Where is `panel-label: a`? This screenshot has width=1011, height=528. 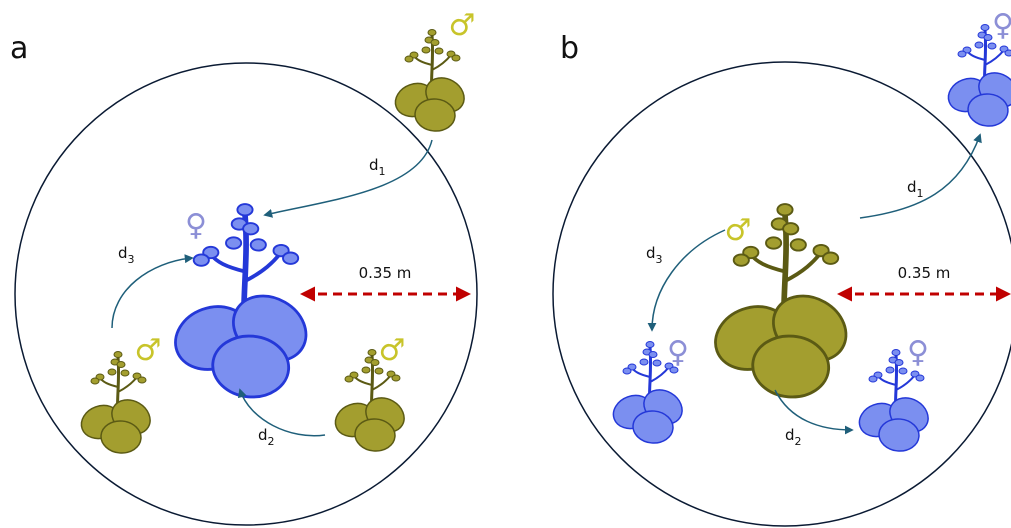 panel-label: a is located at coordinates (19, 48).